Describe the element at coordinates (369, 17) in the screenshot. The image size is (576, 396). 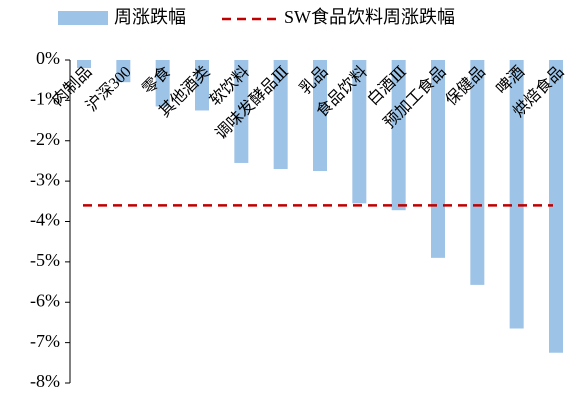
I see `legend-label: SW食品饮料周涨跌幅` at that location.